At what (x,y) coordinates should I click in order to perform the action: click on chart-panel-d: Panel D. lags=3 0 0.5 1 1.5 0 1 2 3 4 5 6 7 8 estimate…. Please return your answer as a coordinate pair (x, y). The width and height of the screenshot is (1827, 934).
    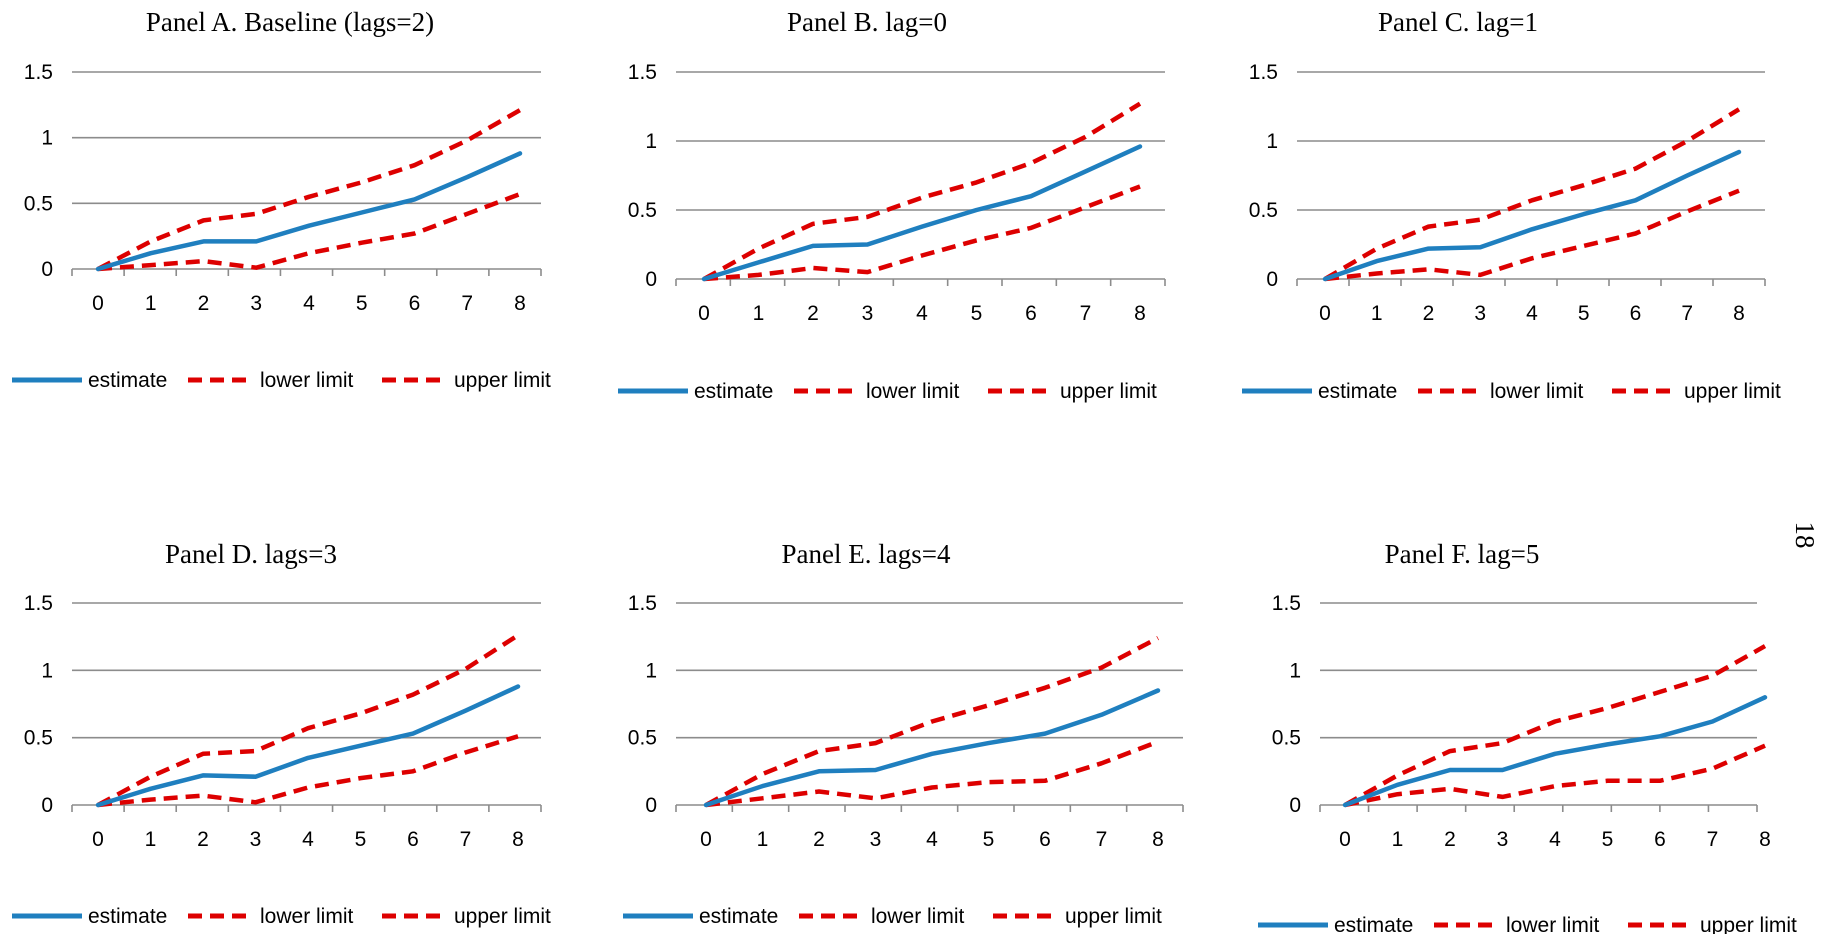
    Looking at the image, I should click on (281, 733).